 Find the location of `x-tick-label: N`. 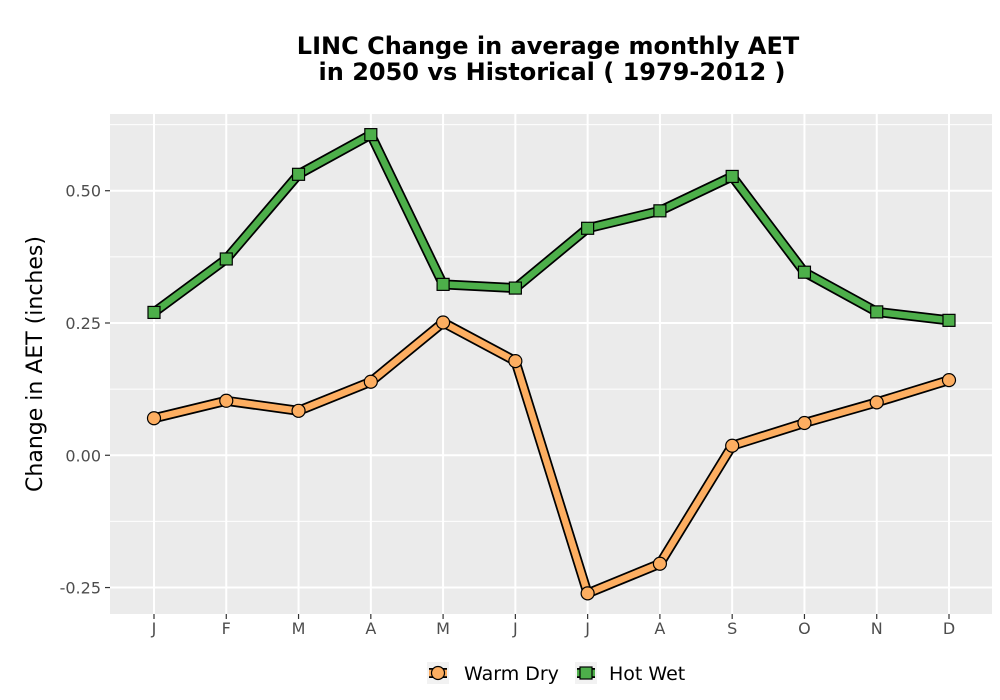

x-tick-label: N is located at coordinates (877, 628).